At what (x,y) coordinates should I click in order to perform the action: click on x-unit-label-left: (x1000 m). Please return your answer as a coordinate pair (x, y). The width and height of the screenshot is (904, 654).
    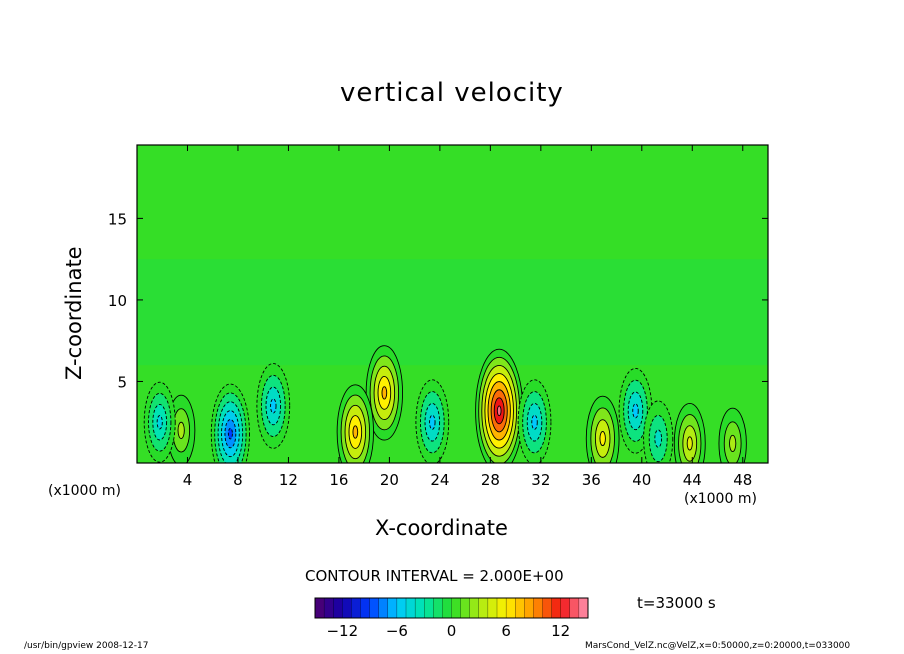
    Looking at the image, I should click on (84, 491).